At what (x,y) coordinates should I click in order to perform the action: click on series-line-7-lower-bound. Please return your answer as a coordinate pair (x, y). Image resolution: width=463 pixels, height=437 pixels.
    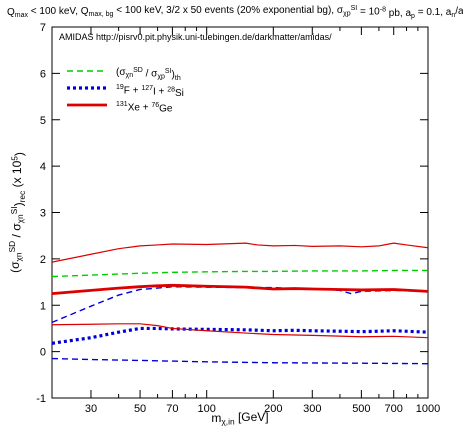
    Looking at the image, I should click on (240, 331).